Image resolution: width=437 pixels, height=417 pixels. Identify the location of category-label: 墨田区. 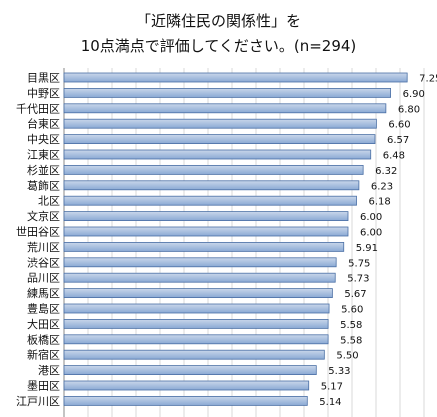
(43, 386).